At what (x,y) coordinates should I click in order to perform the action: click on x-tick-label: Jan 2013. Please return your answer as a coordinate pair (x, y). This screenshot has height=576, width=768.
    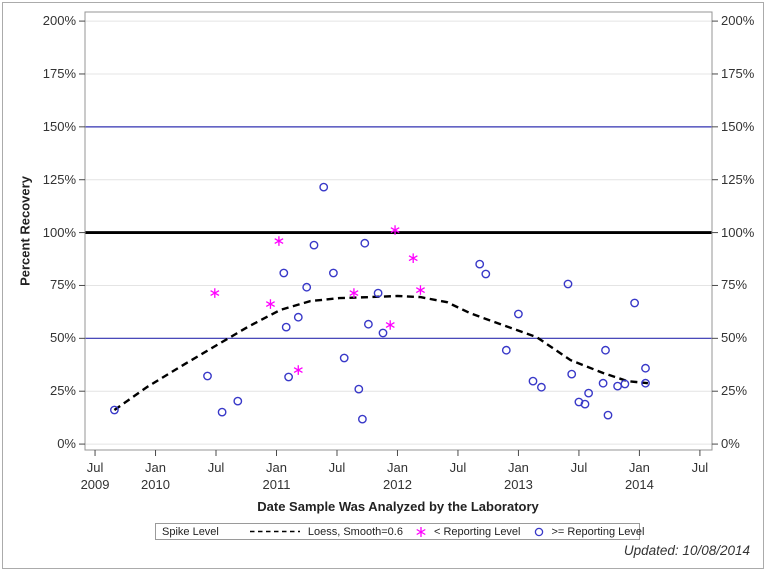
    Looking at the image, I should click on (518, 476).